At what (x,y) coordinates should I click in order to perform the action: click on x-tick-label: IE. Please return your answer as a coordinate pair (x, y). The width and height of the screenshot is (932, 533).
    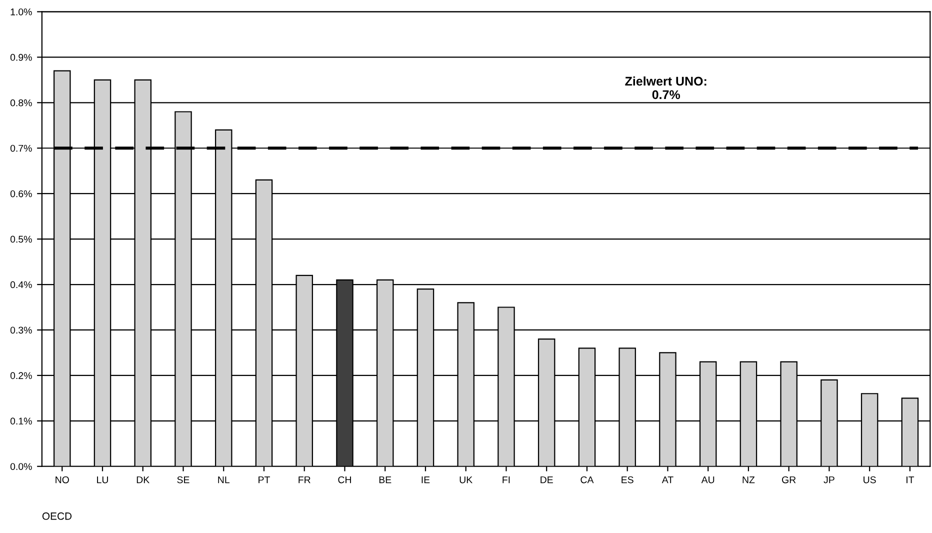
    Looking at the image, I should click on (426, 480).